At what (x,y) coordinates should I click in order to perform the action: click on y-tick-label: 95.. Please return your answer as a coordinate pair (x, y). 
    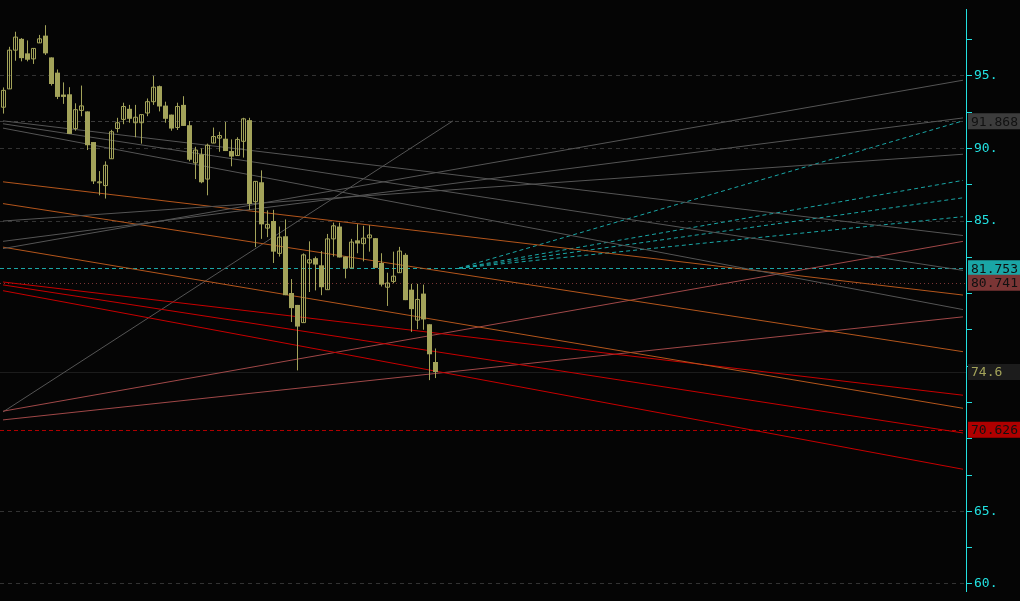
    Looking at the image, I should click on (986, 75).